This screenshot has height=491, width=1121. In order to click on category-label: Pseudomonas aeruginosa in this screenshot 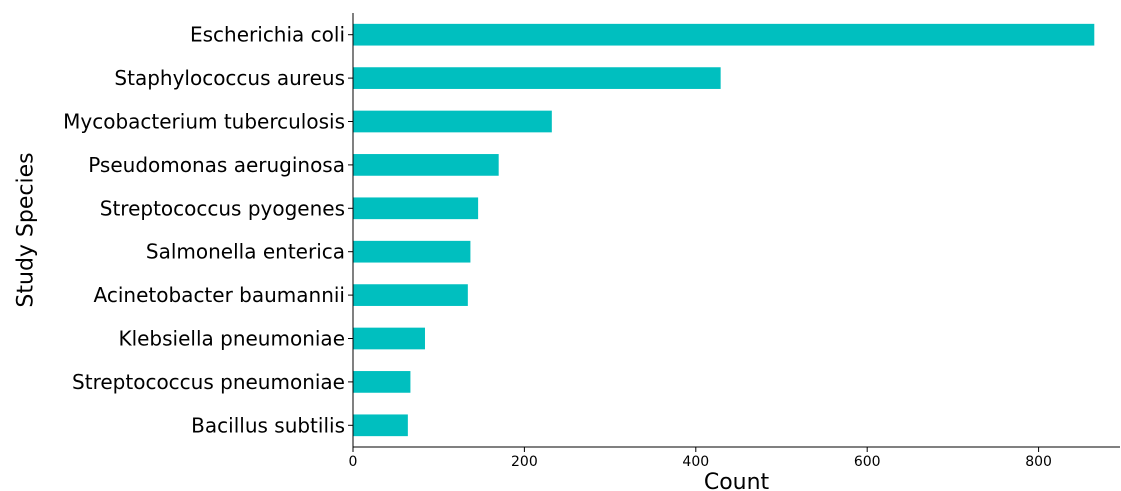, I will do `click(216, 165)`.